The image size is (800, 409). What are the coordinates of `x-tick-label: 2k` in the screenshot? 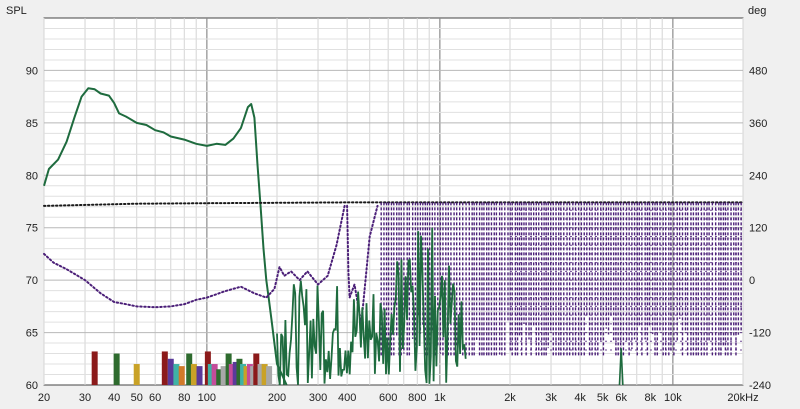 It's located at (510, 398).